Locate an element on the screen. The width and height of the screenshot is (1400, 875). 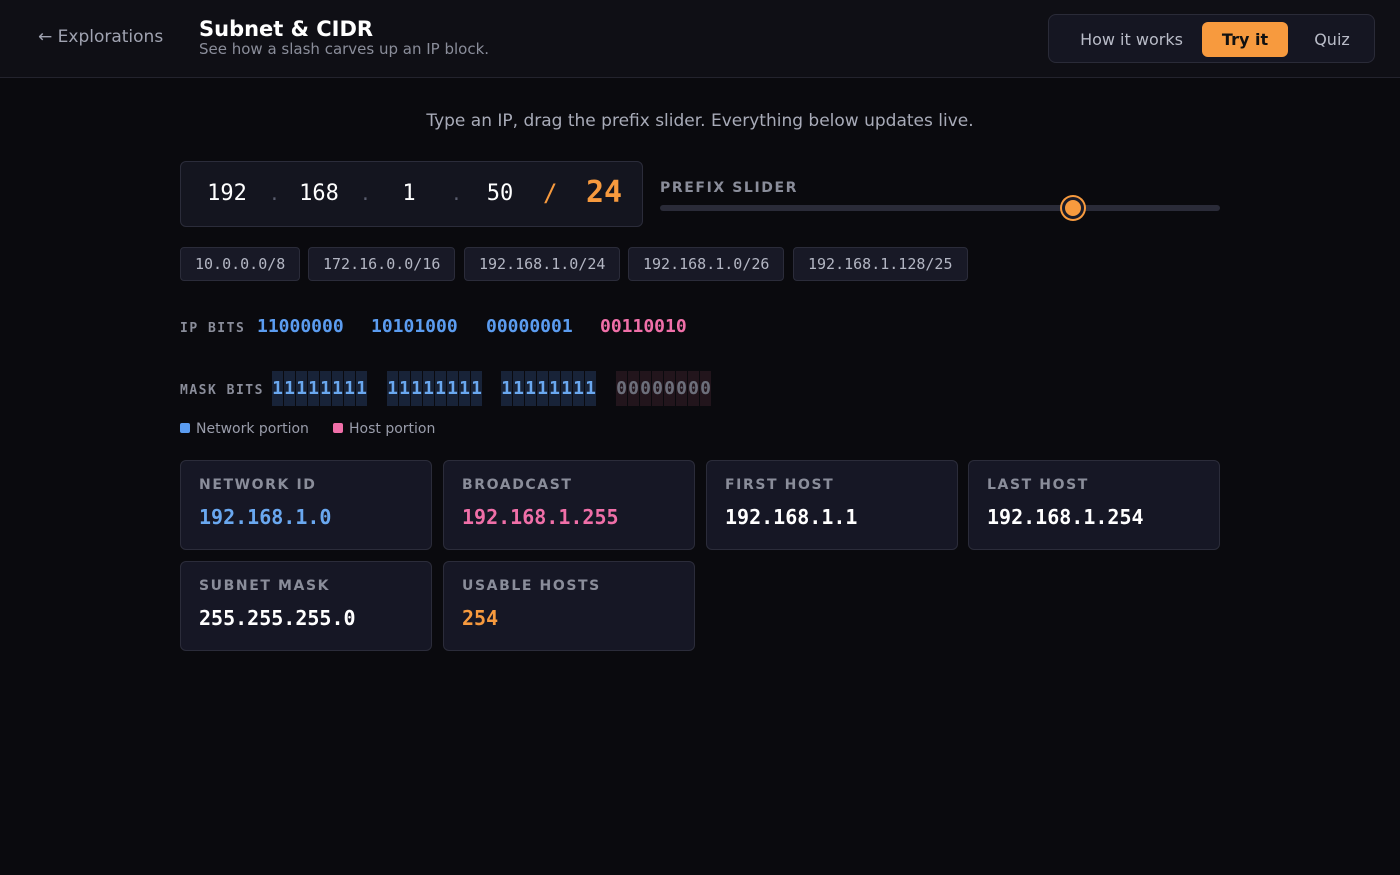
usable-hosts-value: 254 is located at coordinates (480, 618).